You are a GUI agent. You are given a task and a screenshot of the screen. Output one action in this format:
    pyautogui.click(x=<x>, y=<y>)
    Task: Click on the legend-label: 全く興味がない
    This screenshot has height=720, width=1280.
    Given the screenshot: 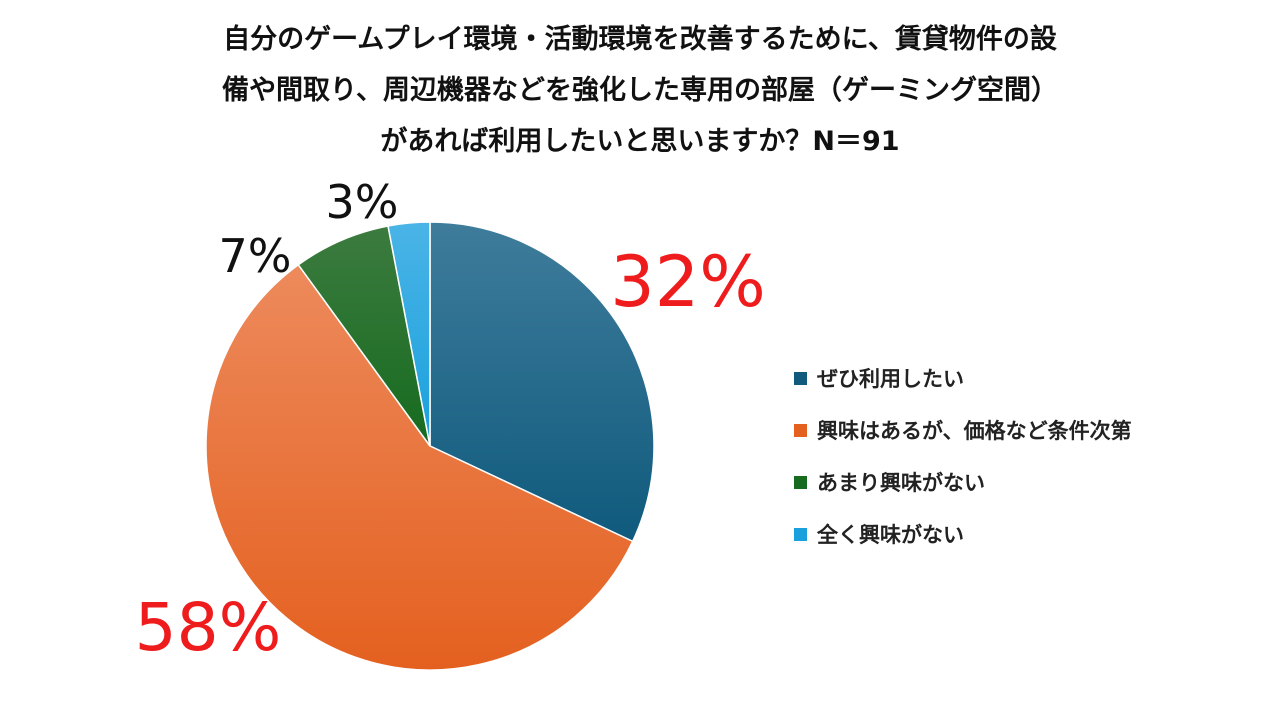 What is the action you would take?
    pyautogui.click(x=890, y=535)
    